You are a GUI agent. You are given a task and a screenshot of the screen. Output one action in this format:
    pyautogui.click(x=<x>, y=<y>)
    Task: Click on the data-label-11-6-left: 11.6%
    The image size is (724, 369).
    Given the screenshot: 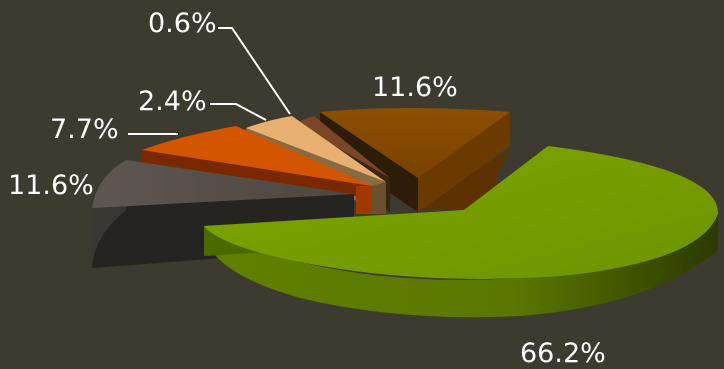 What is the action you would take?
    pyautogui.click(x=51, y=185)
    